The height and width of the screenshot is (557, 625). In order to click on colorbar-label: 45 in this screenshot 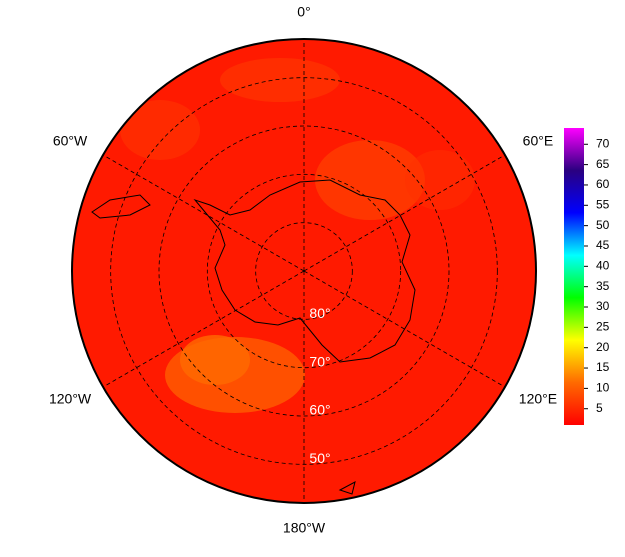, I will do `click(603, 245)`.